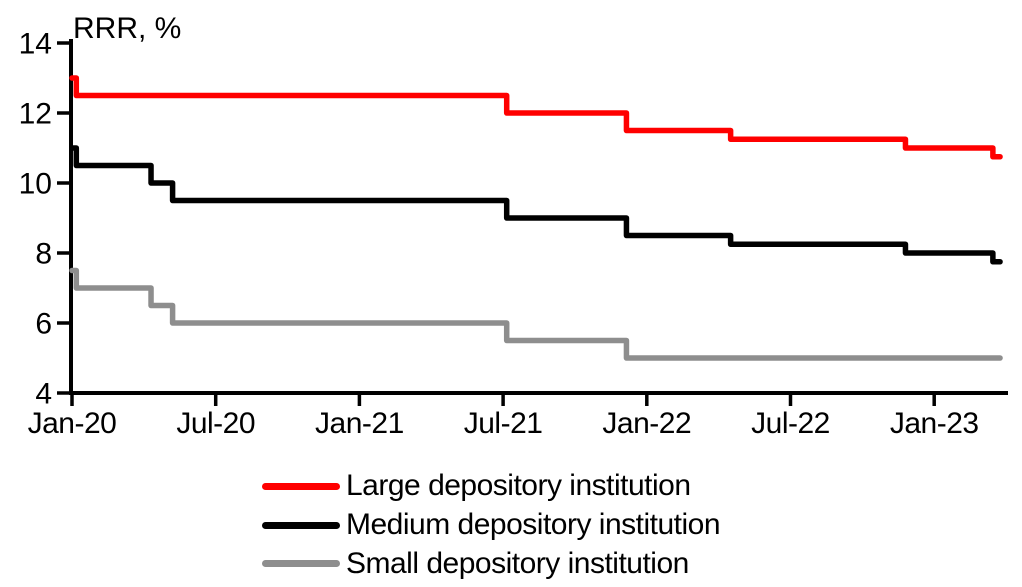 This screenshot has height=587, width=1022. I want to click on legend-item-medium: Medium depository institution, so click(491, 525).